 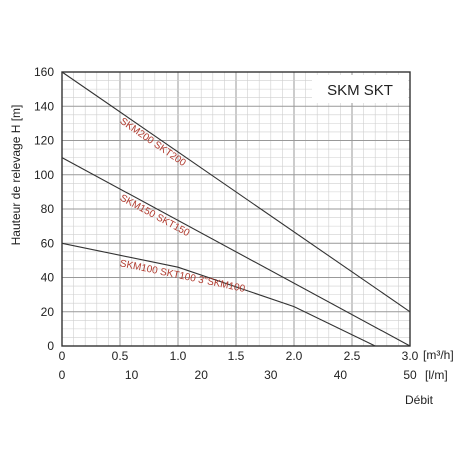 What do you see at coordinates (48, 243) in the screenshot?
I see `y-tick-label: 60` at bounding box center [48, 243].